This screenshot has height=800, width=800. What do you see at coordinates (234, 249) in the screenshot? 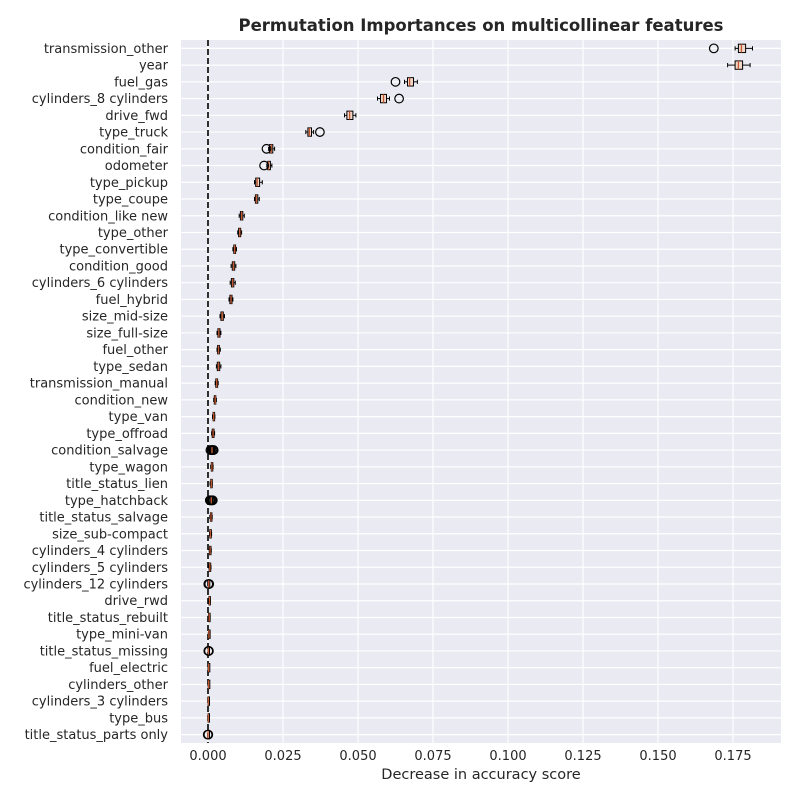
I see `box-type-convertible` at bounding box center [234, 249].